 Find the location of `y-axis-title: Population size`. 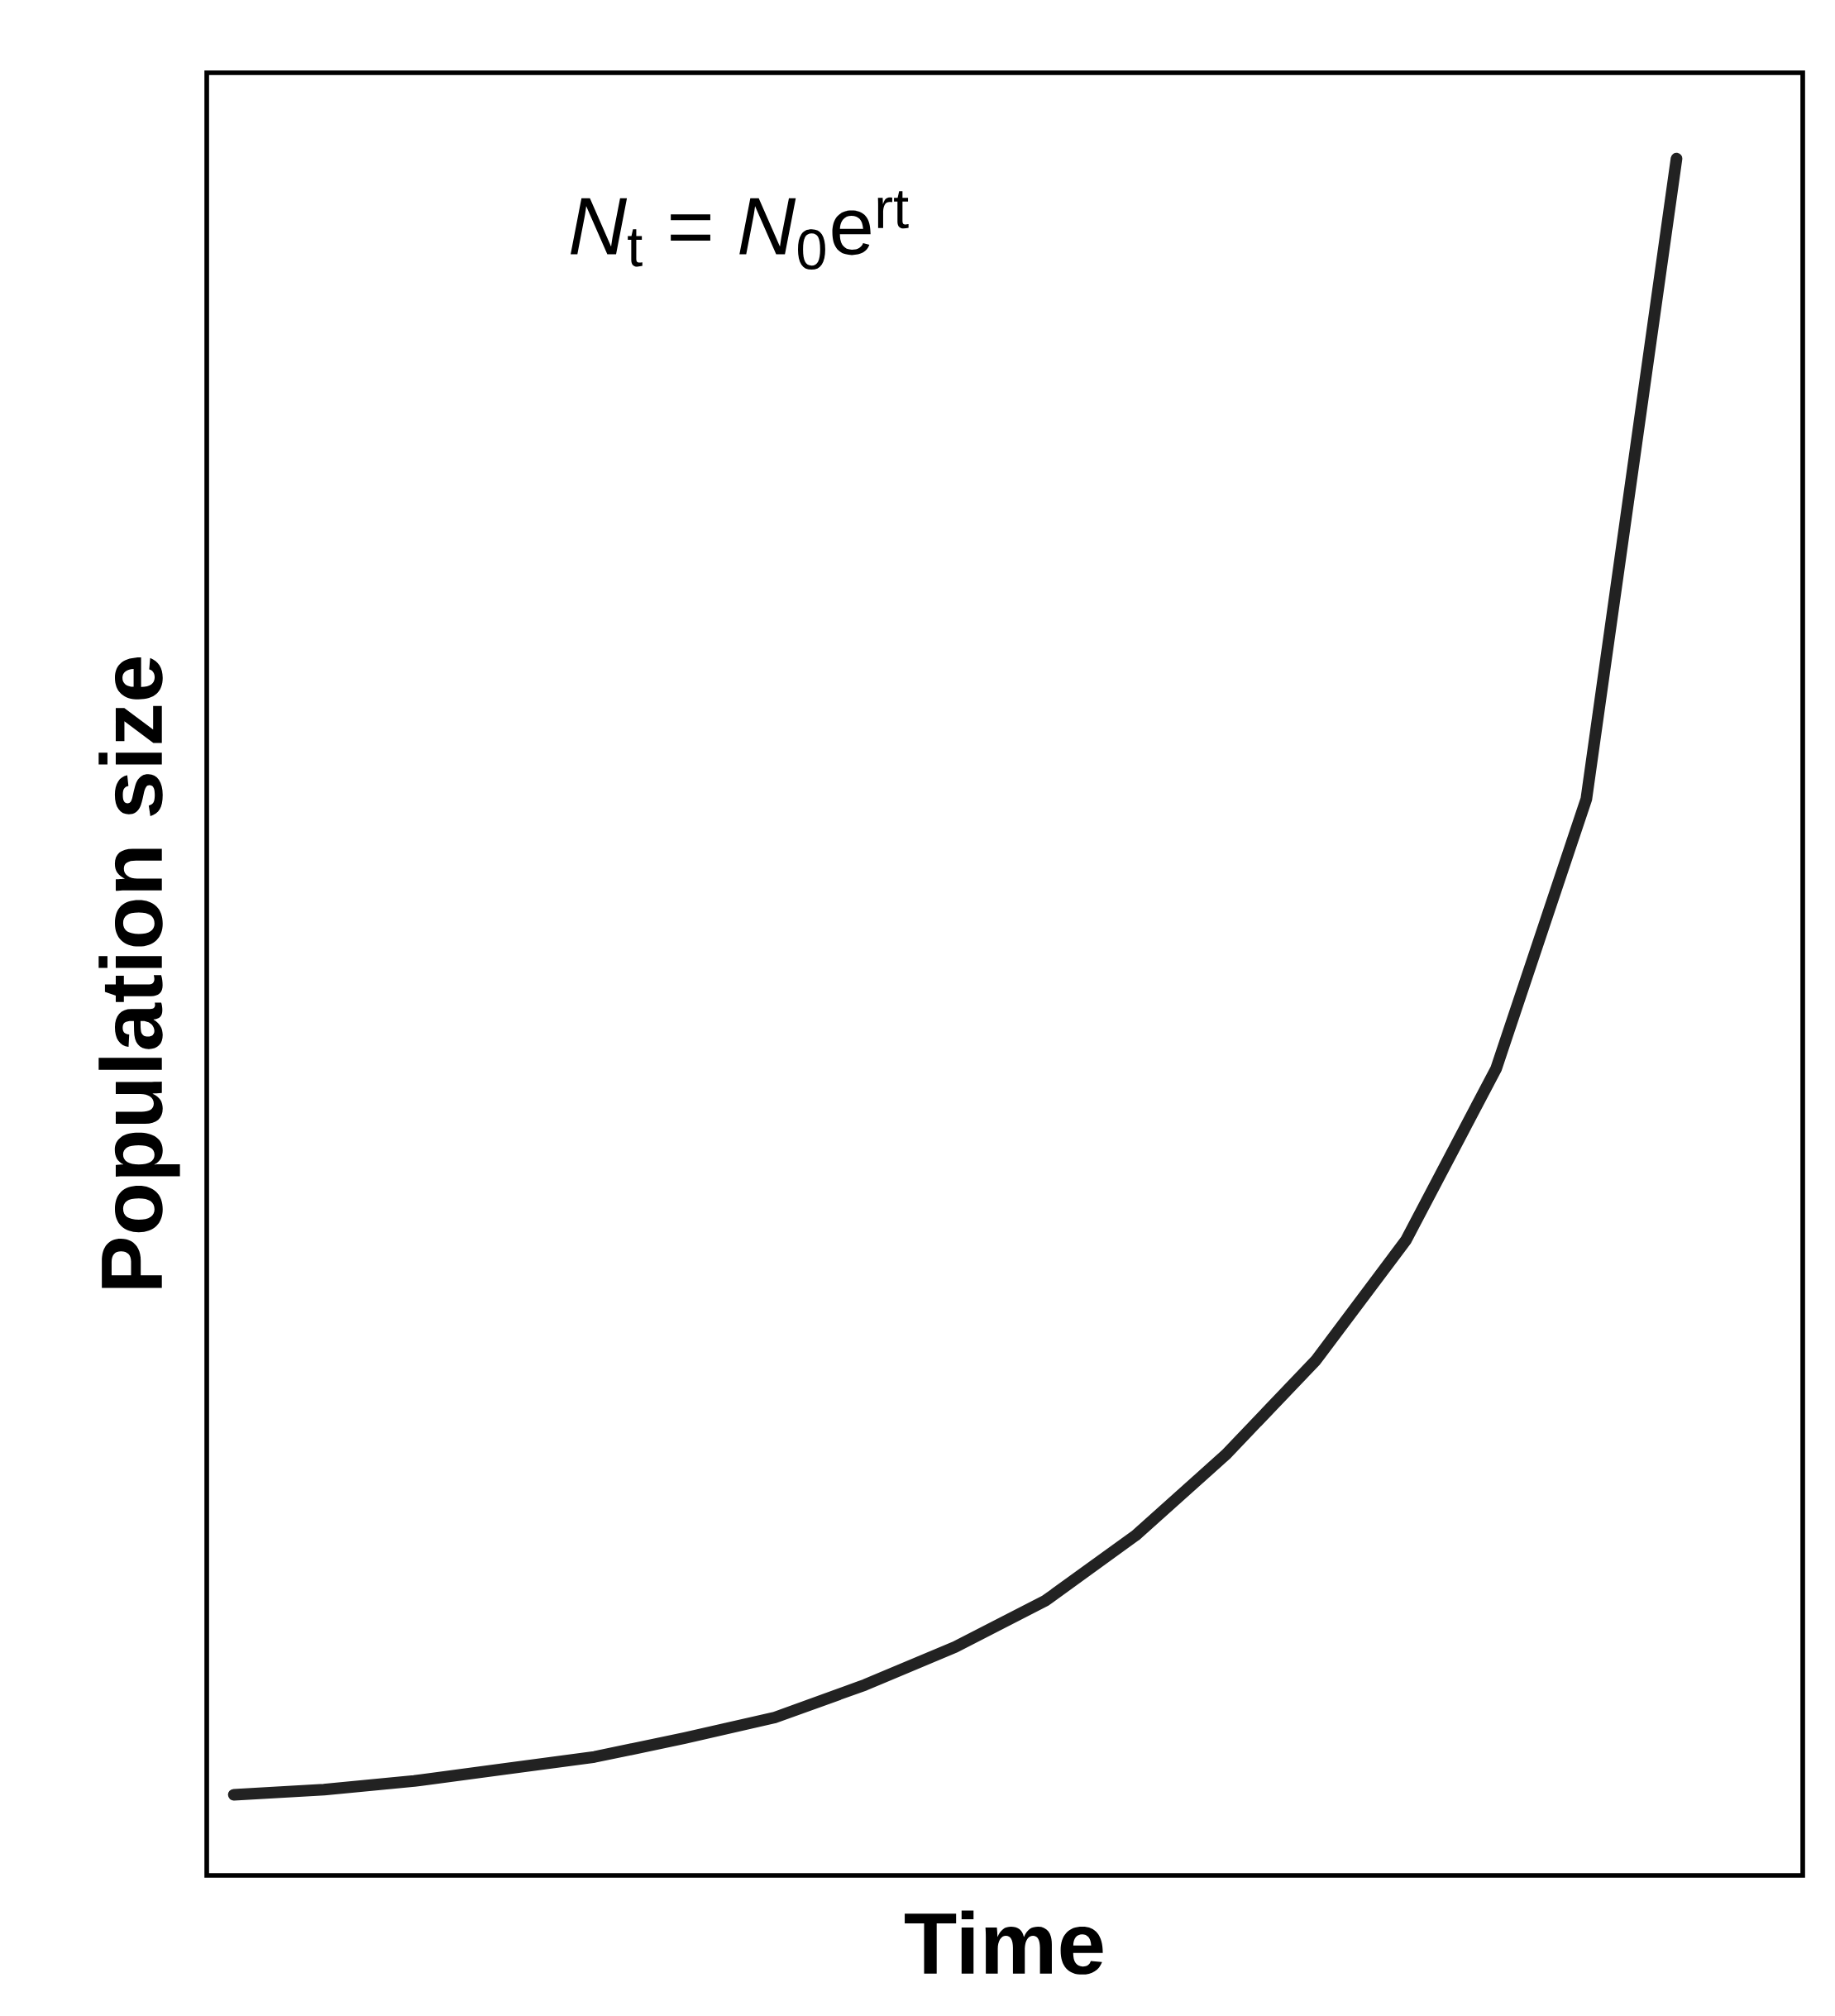

y-axis-title: Population size is located at coordinates (139, 972).